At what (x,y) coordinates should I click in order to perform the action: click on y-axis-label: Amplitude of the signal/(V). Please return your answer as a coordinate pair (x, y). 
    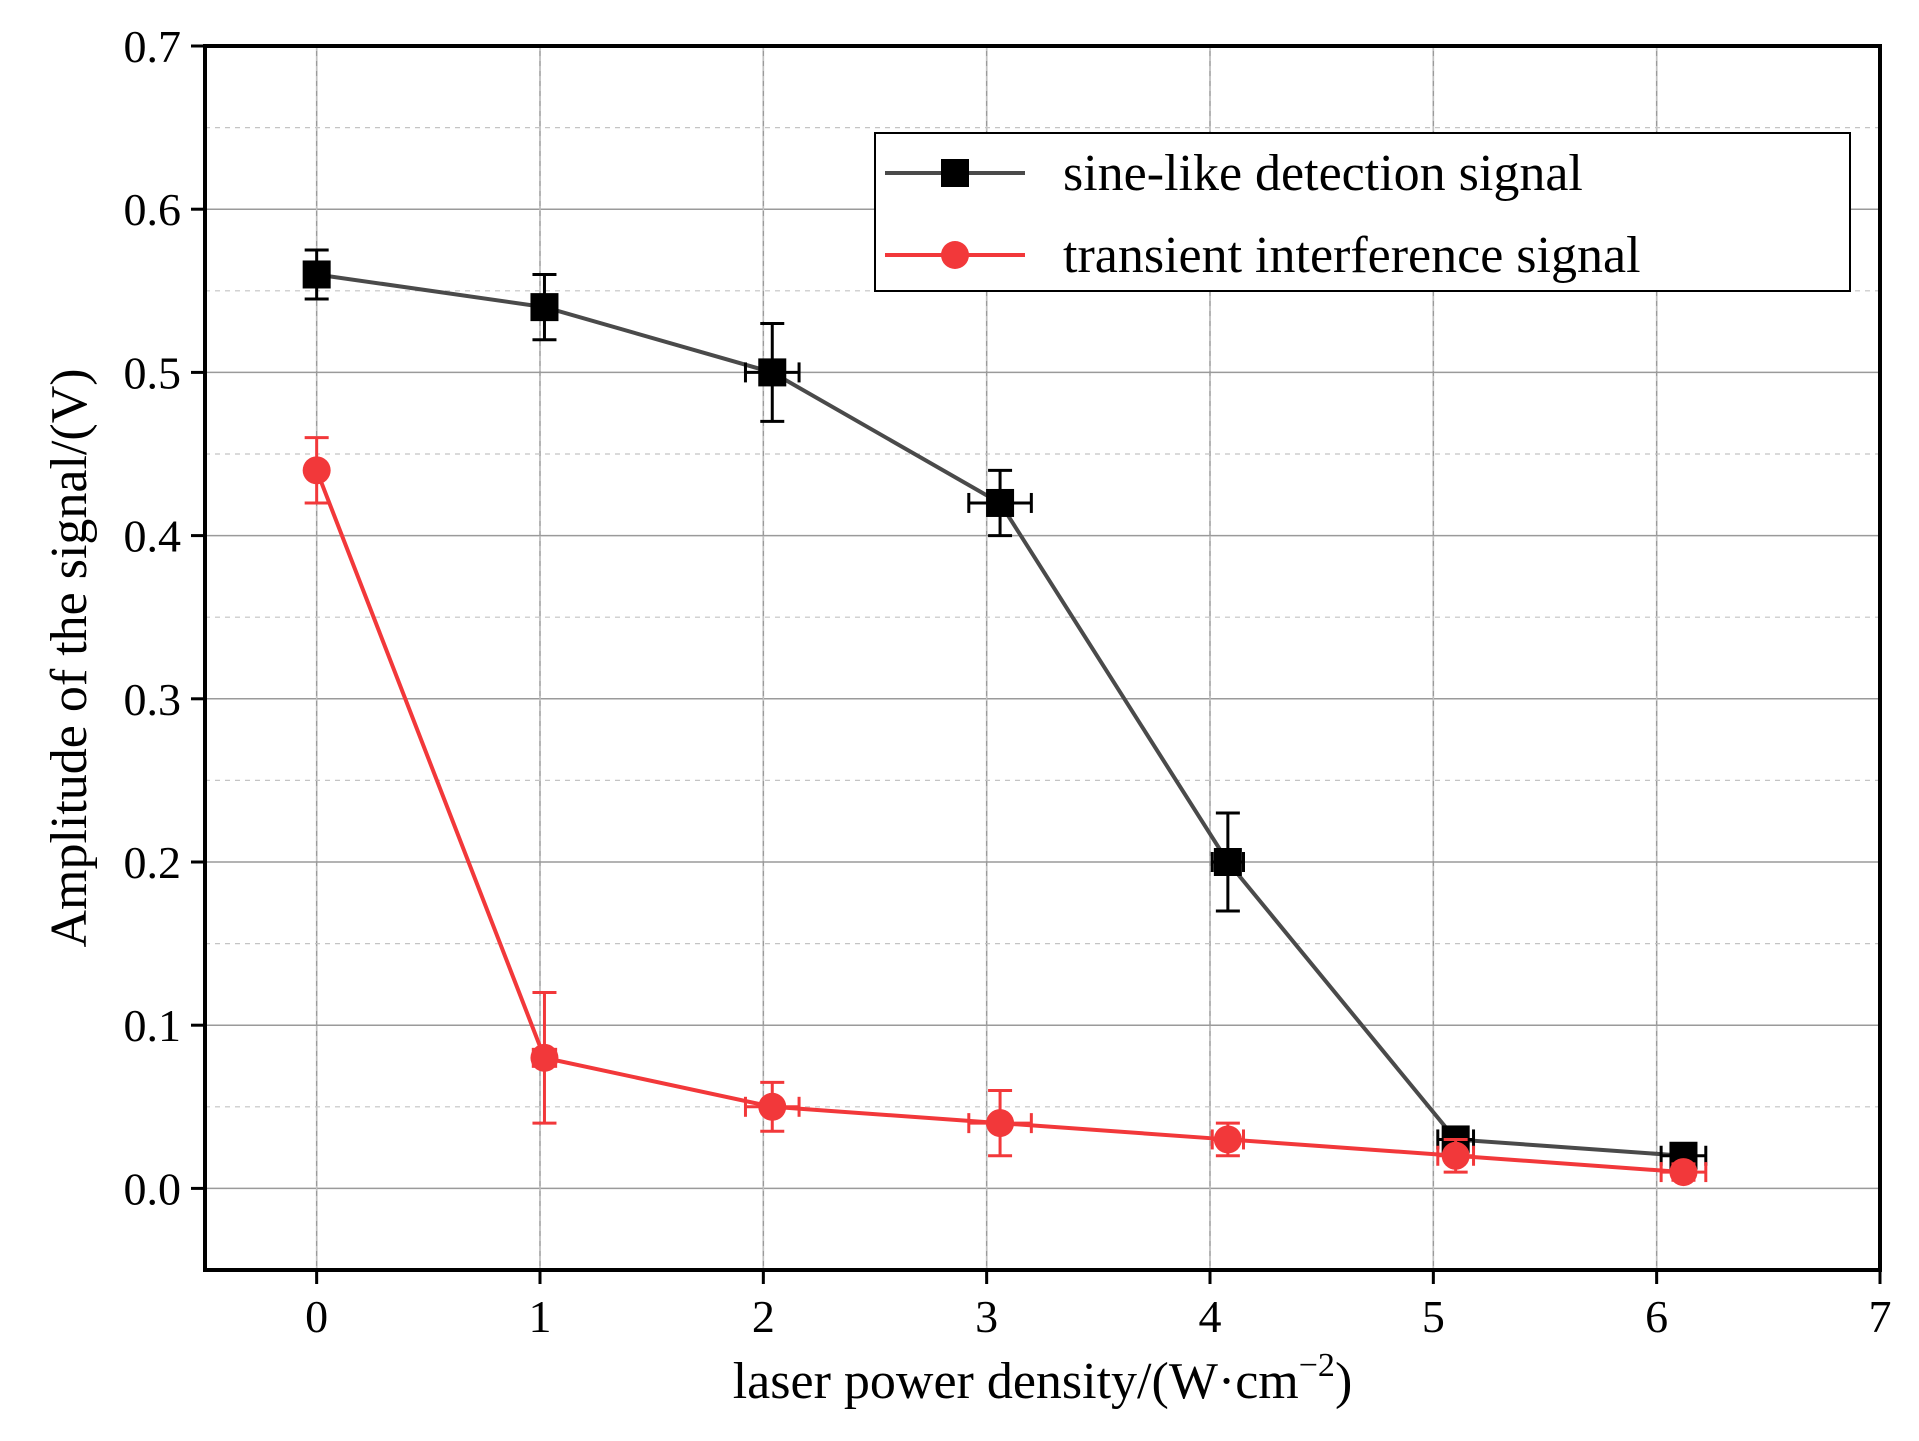
    Looking at the image, I should click on (69, 657).